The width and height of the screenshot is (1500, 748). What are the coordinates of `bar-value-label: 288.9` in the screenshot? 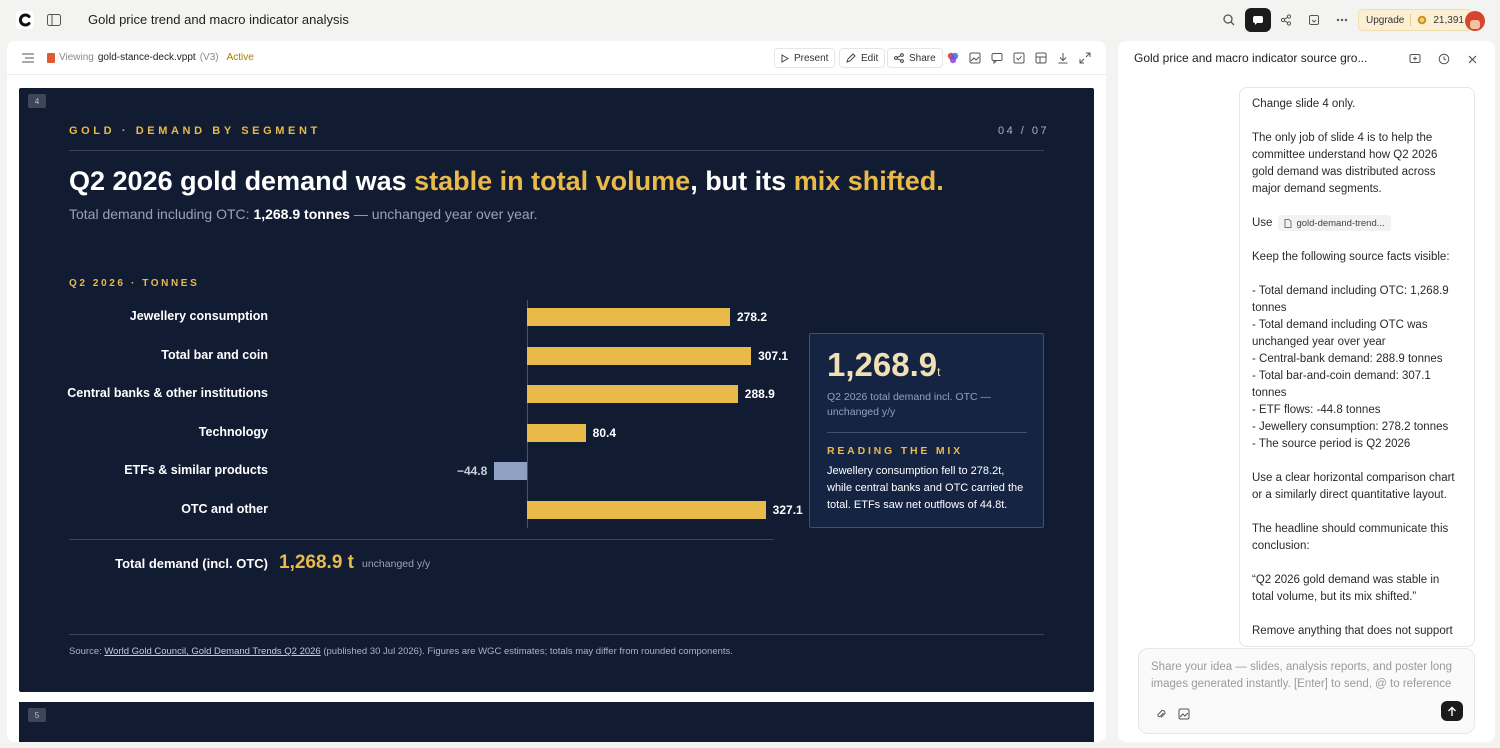 It's located at (759, 394).